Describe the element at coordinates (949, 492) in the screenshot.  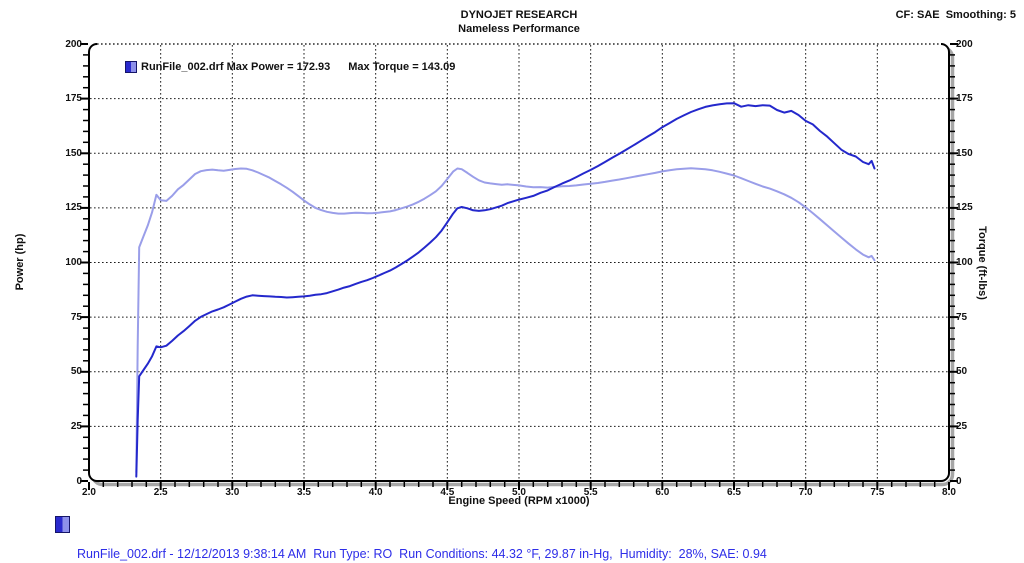
I see `x-tick-label: 8.0` at that location.